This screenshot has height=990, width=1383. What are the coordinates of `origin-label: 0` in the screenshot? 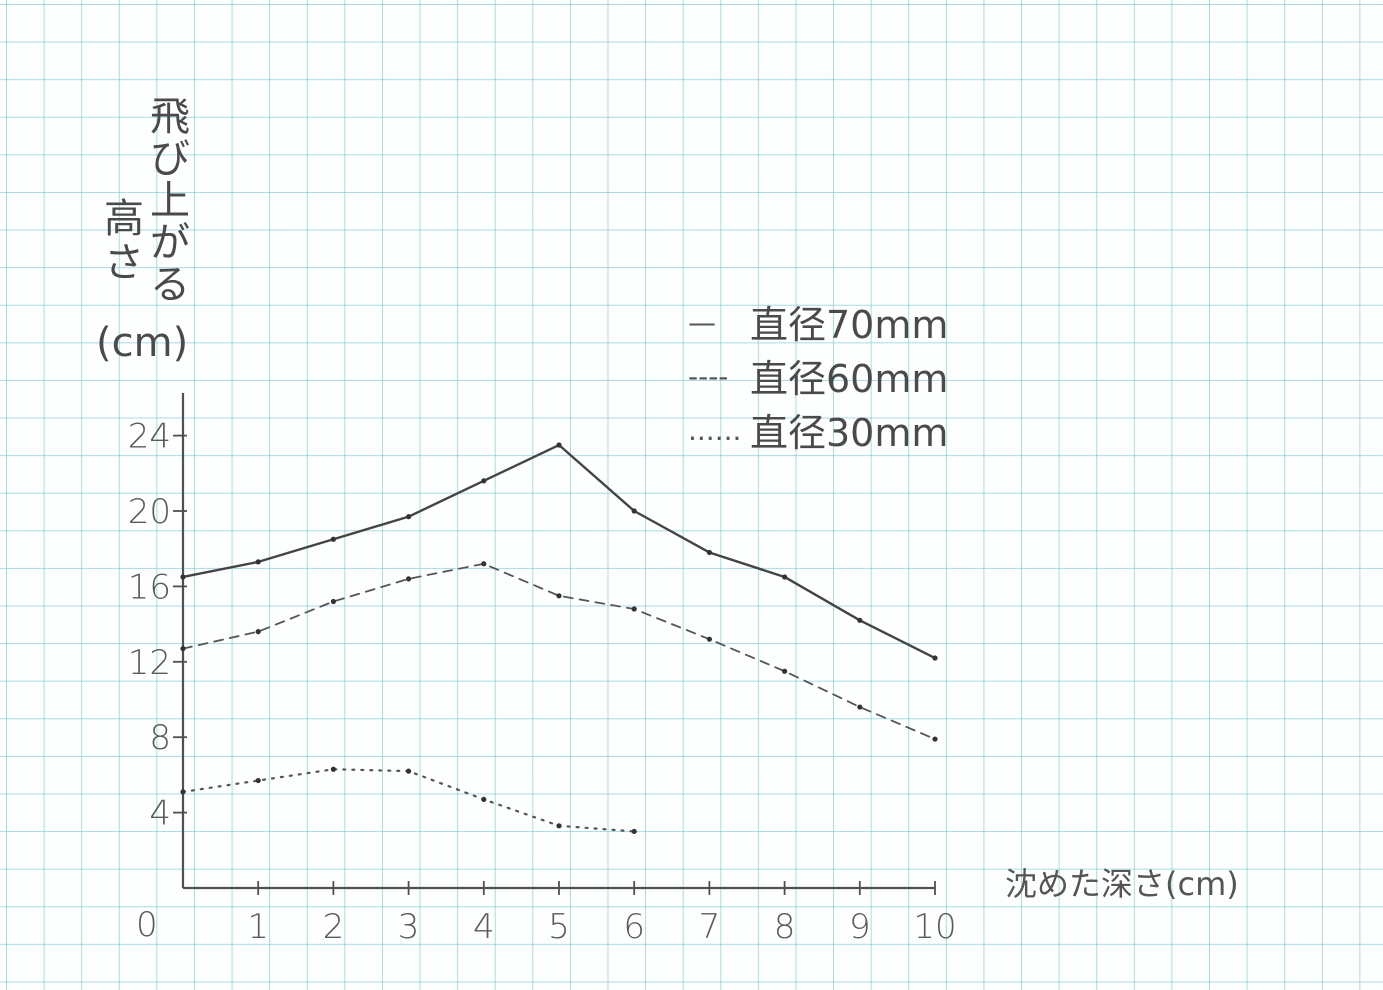 It's located at (147, 925).